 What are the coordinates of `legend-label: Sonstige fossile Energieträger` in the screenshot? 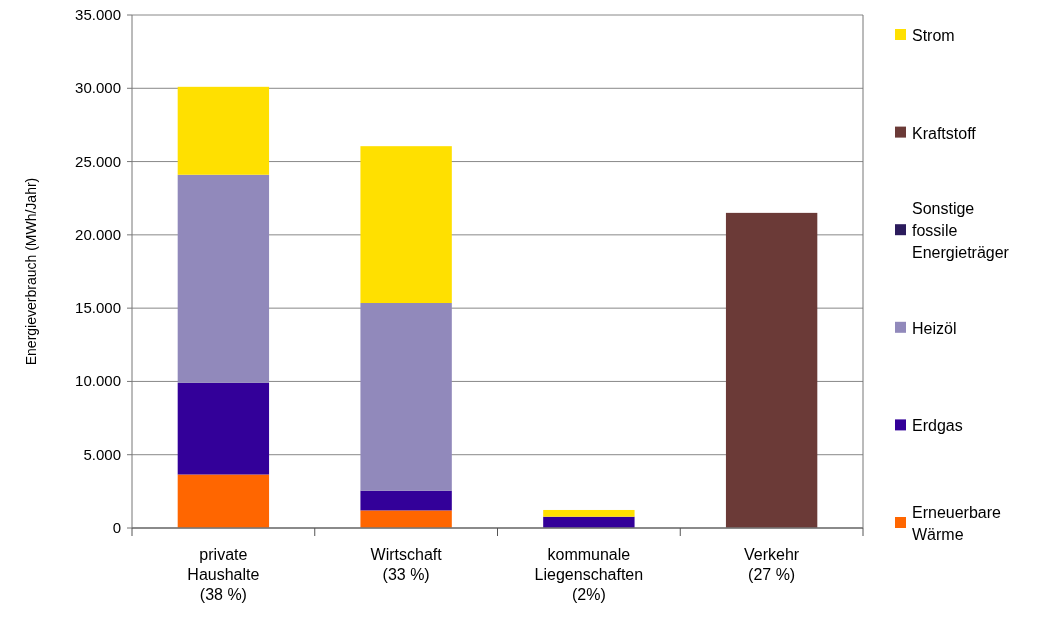 It's located at (961, 231).